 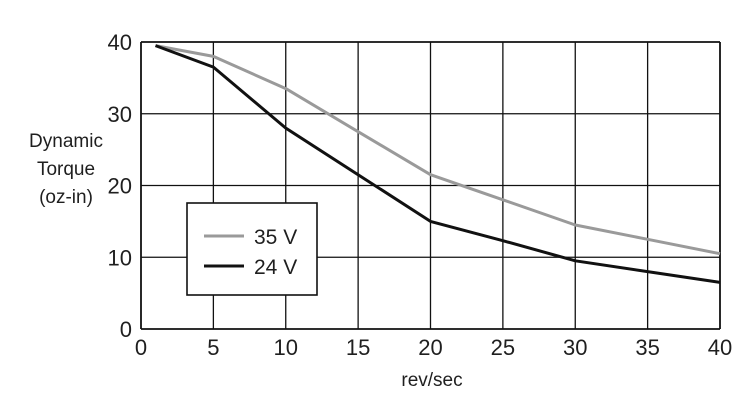 I want to click on x-tick-label-5: 5, so click(x=213, y=347).